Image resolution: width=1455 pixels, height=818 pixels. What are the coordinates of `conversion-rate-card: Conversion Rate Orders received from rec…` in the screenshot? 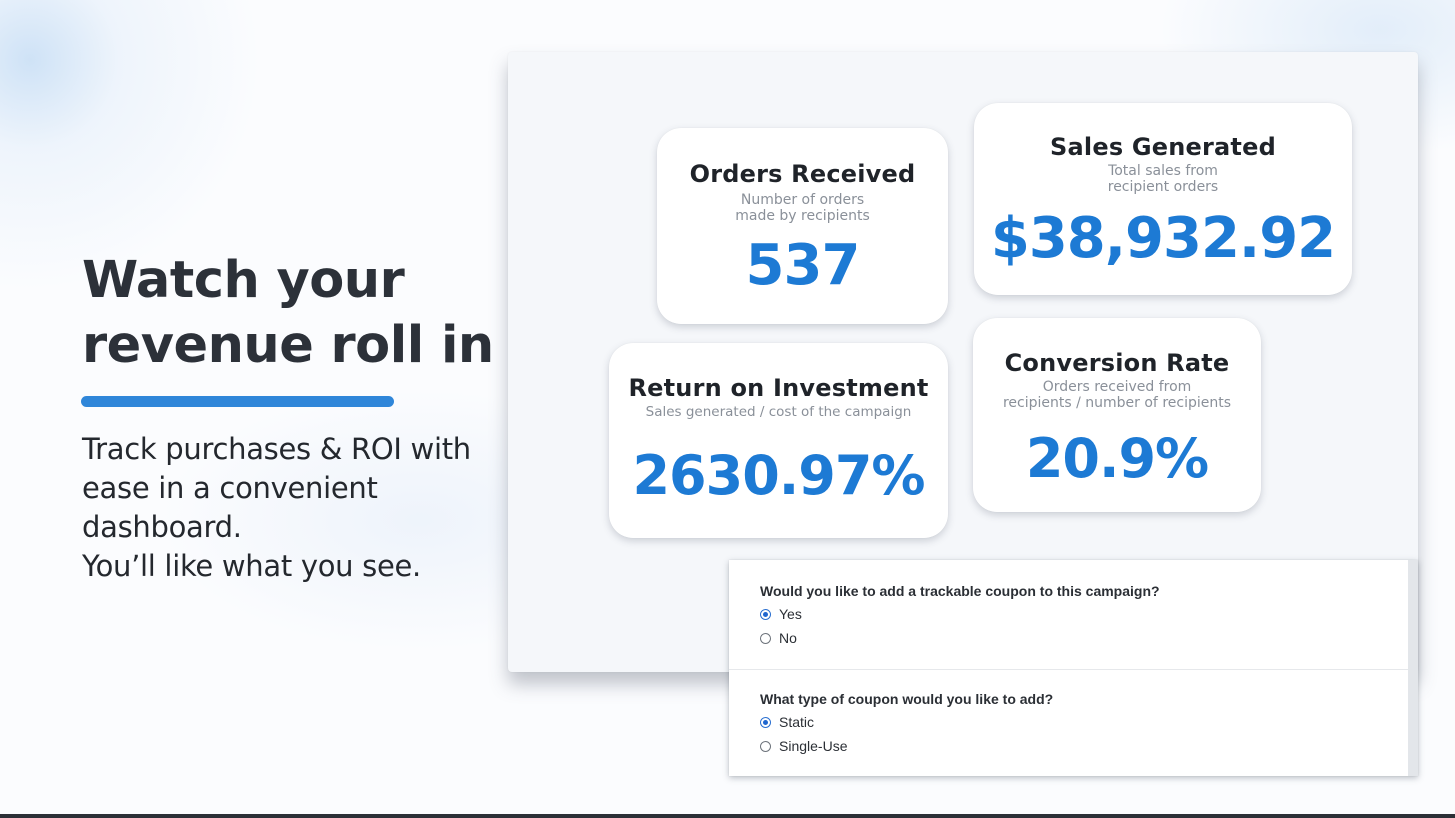 It's located at (1117, 415).